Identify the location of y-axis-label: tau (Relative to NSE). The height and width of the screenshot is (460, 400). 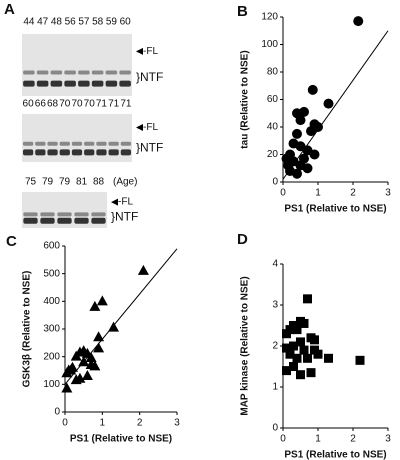
(245, 99).